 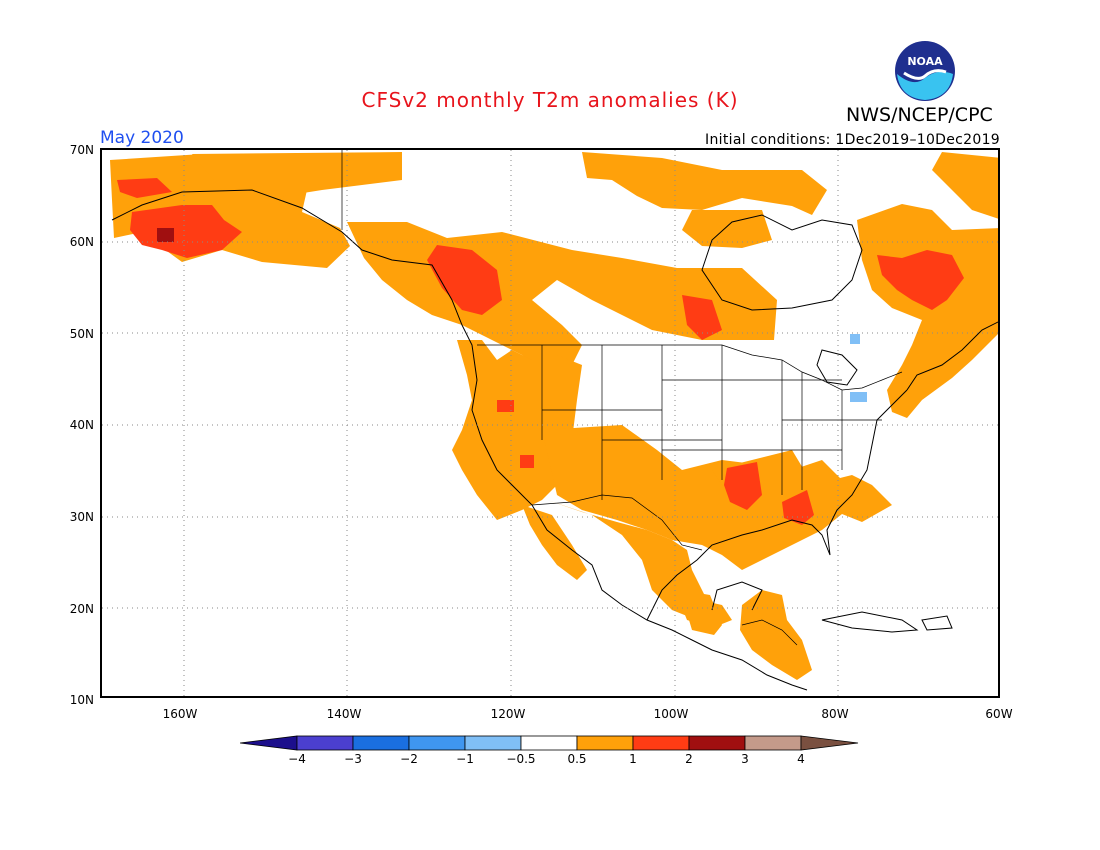 I want to click on colorbar-label: −1, so click(x=465, y=759).